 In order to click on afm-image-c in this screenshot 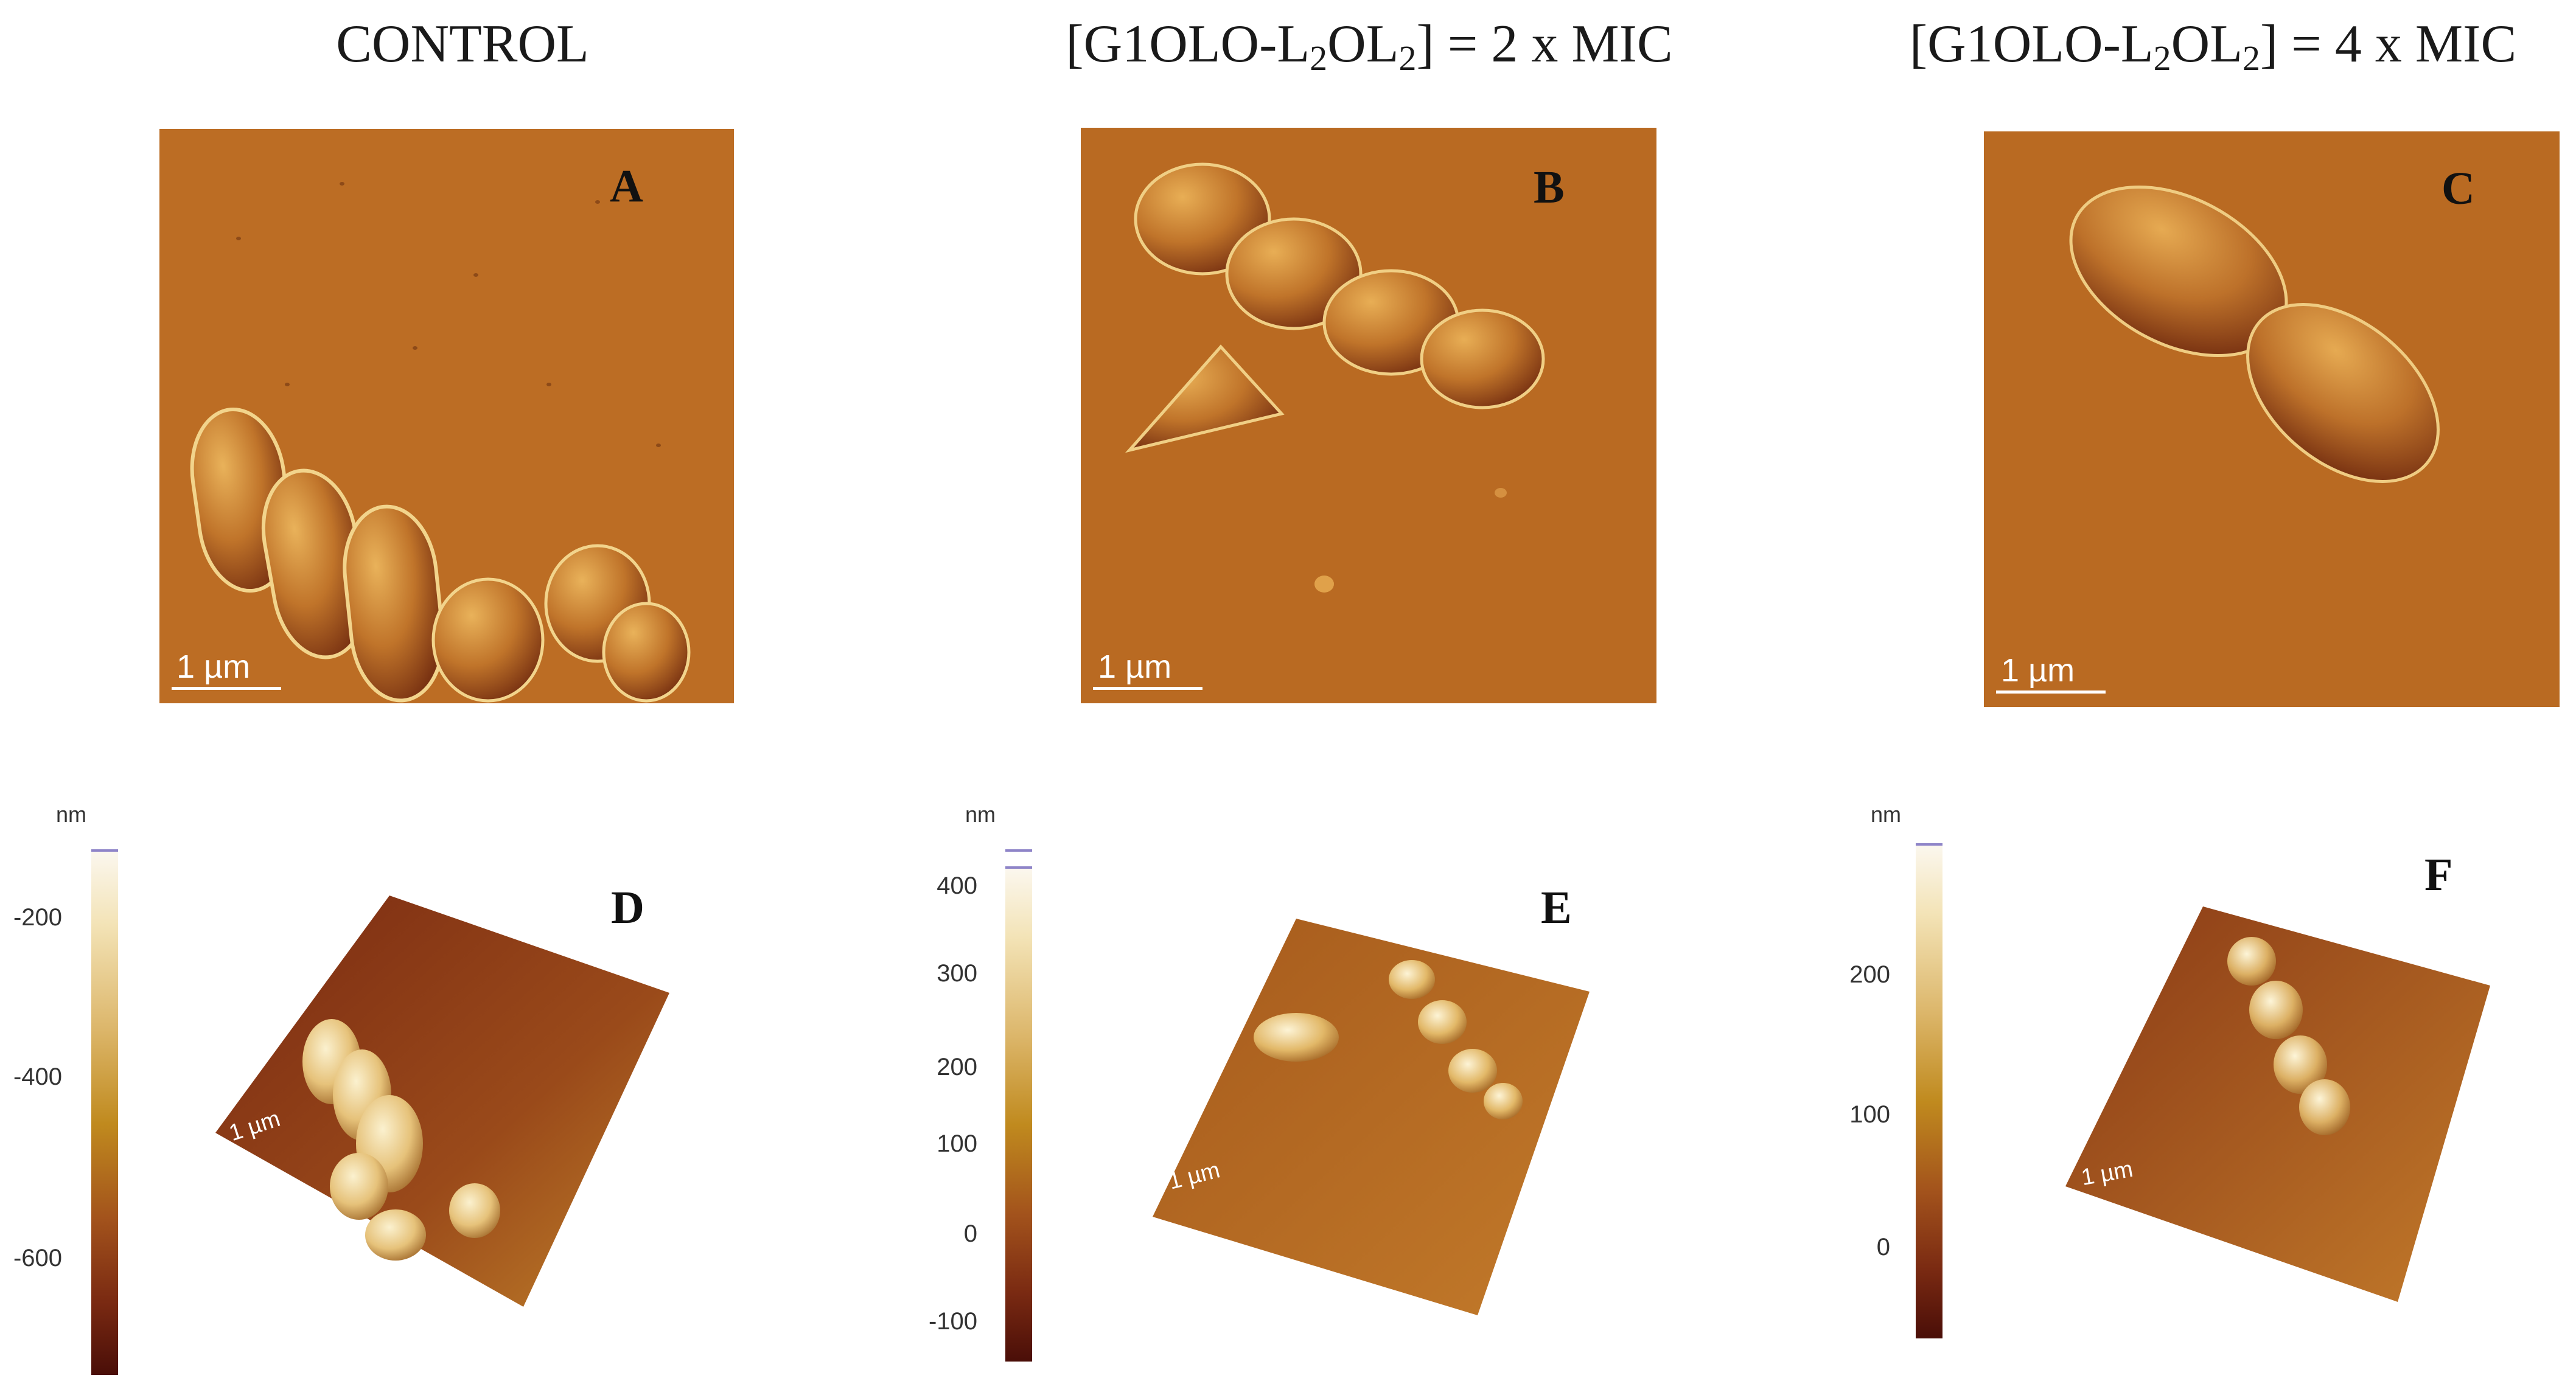, I will do `click(2272, 419)`.